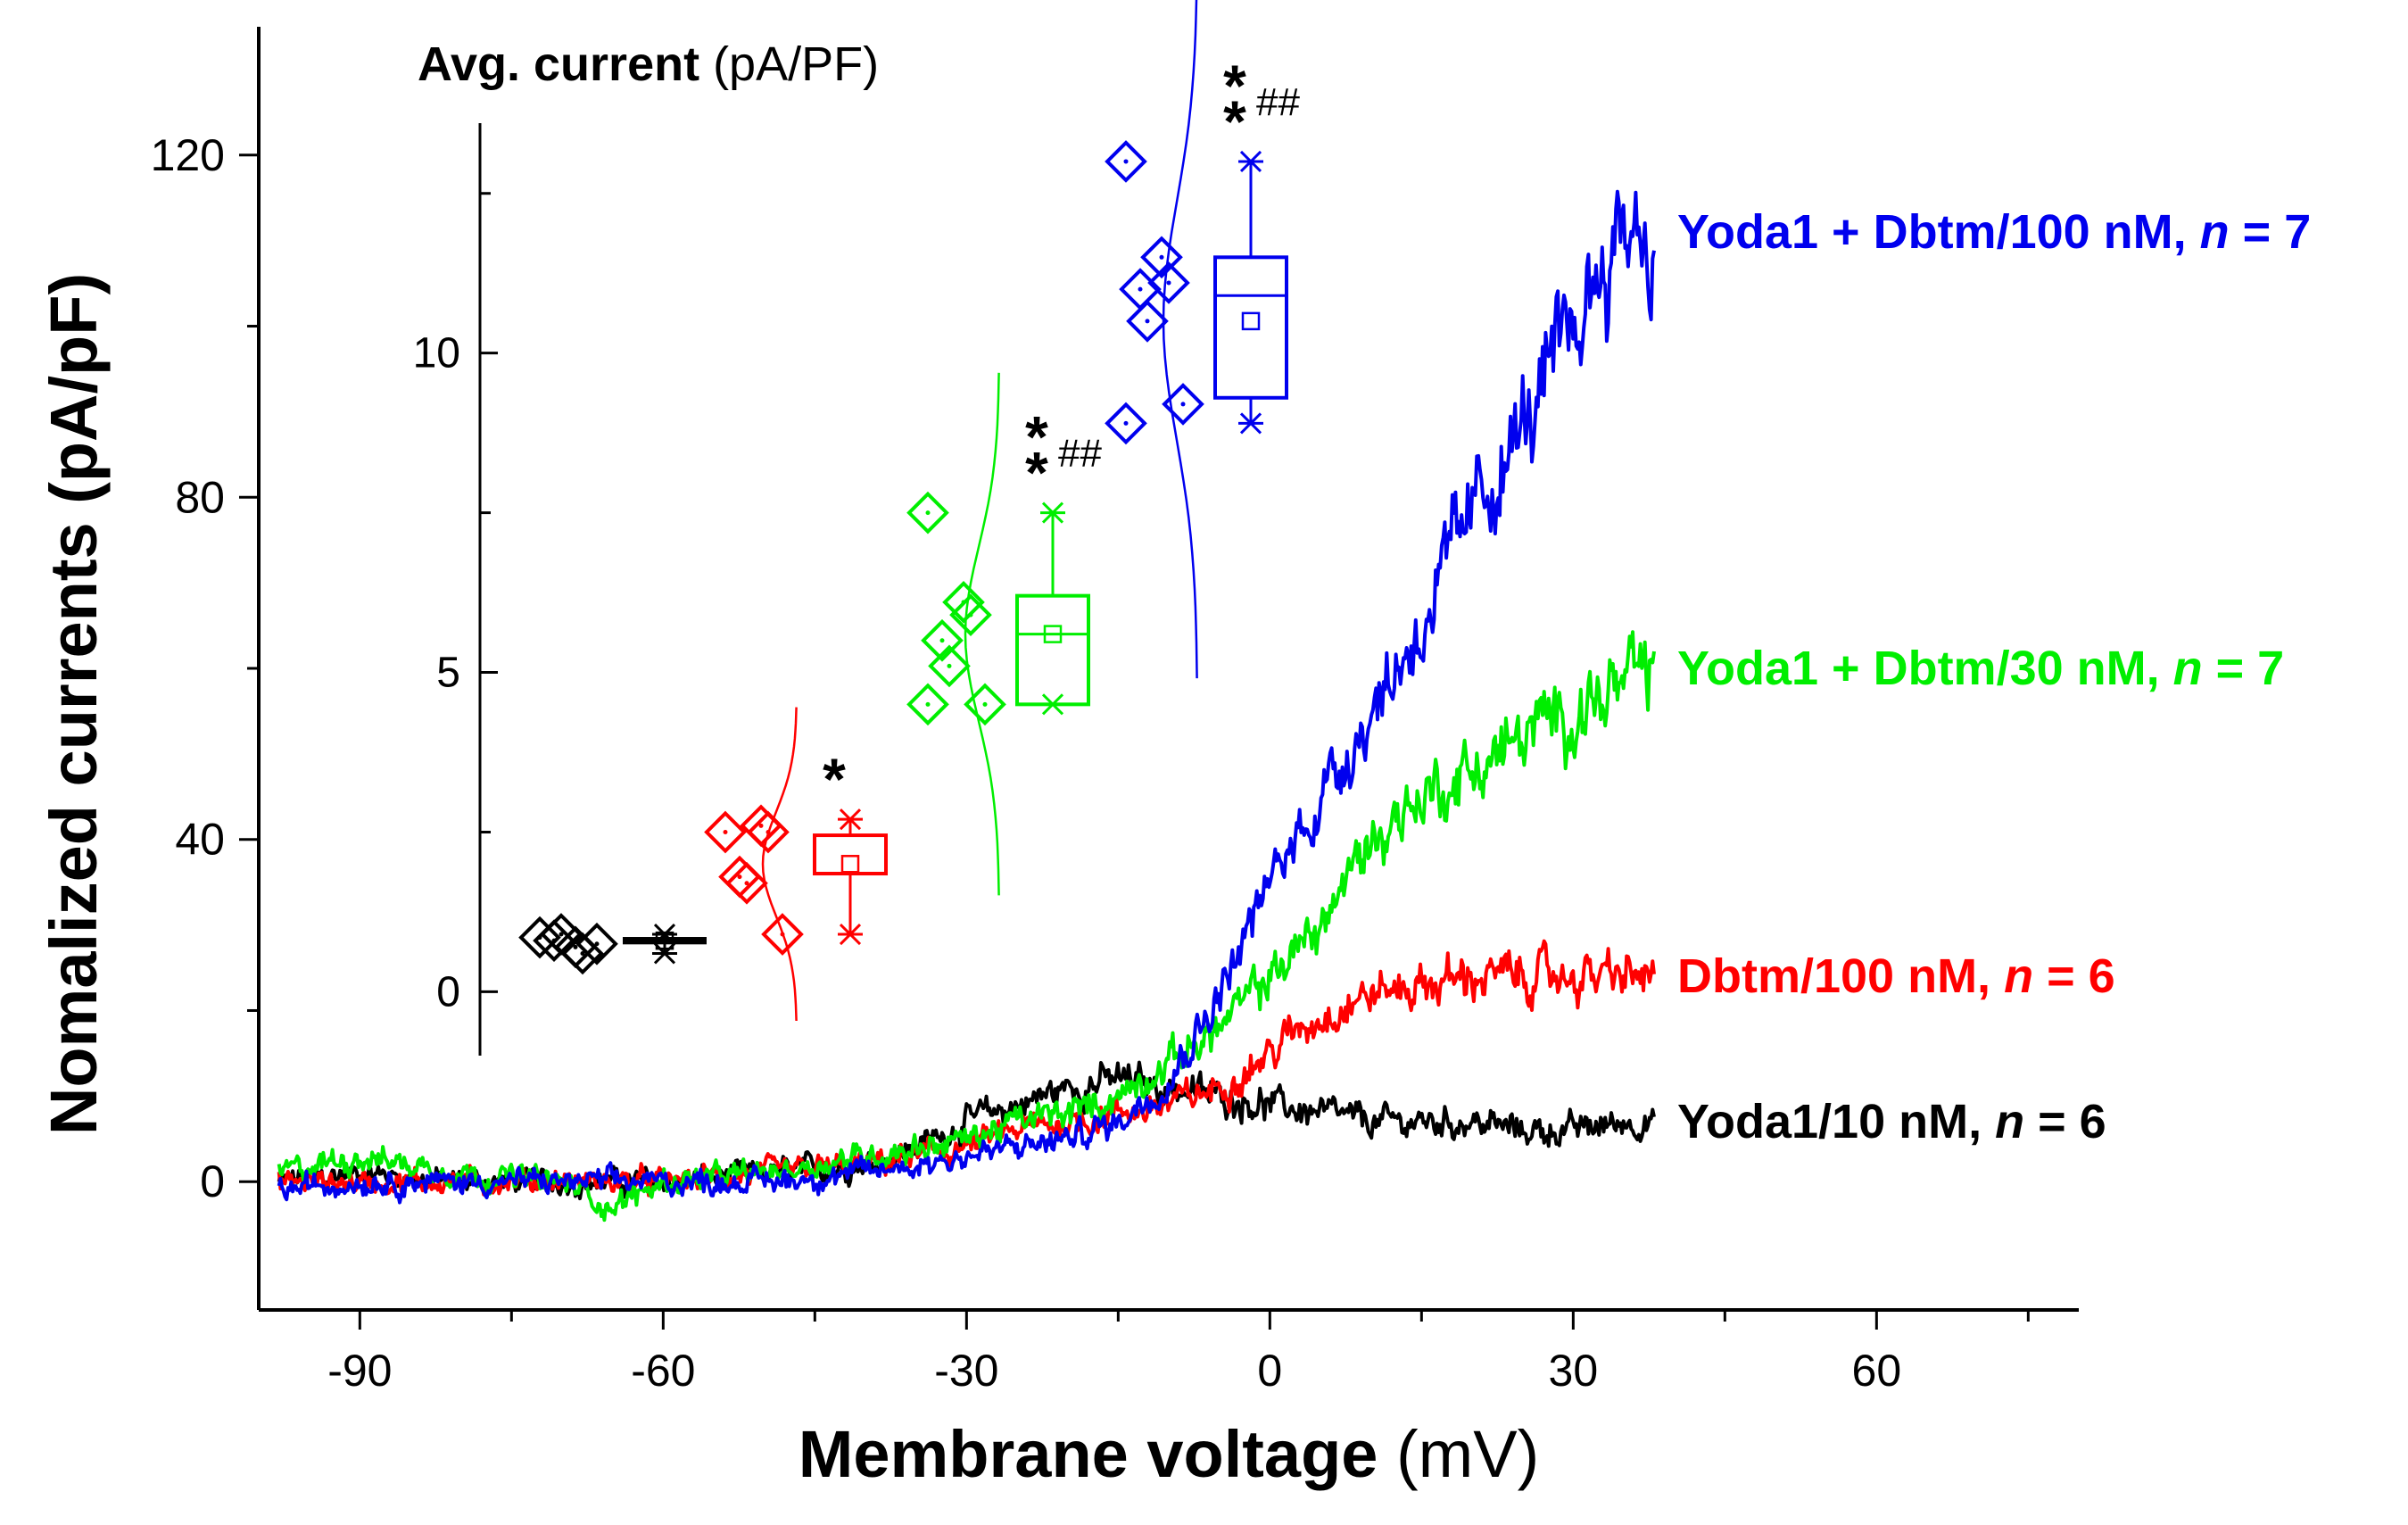 Image resolution: width=2408 pixels, height=1525 pixels. What do you see at coordinates (74, 704) in the screenshot?
I see `y-axis-title: Nomalized currents (pA/pF)` at bounding box center [74, 704].